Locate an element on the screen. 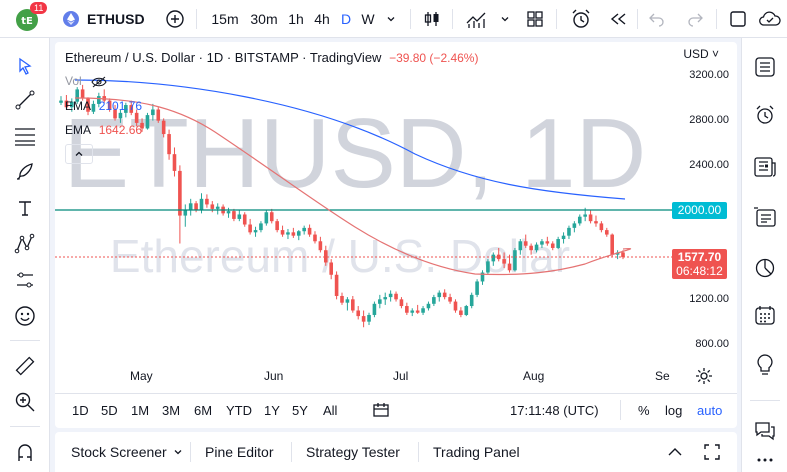 Image resolution: width=787 pixels, height=472 pixels. news-button is located at coordinates (765, 167).